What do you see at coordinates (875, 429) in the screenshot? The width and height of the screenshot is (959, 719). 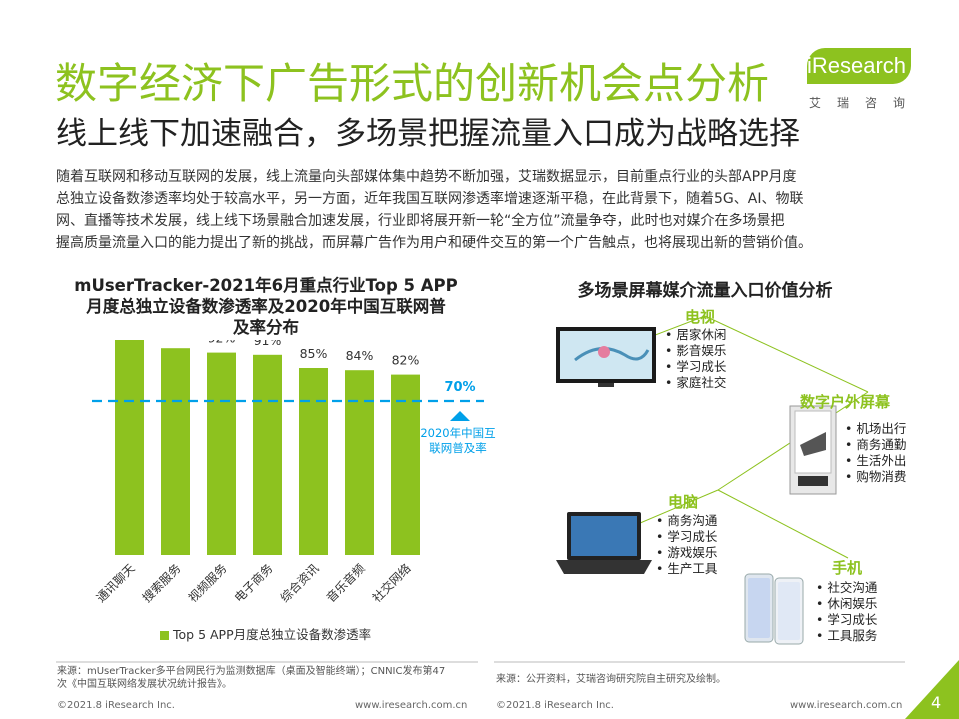 I see `device-item: 机场出行` at bounding box center [875, 429].